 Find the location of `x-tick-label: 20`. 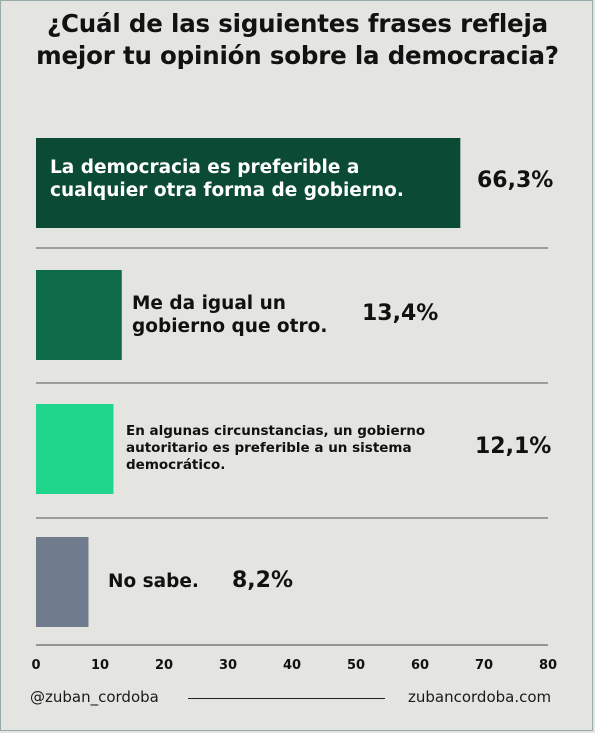

x-tick-label: 20 is located at coordinates (164, 665).